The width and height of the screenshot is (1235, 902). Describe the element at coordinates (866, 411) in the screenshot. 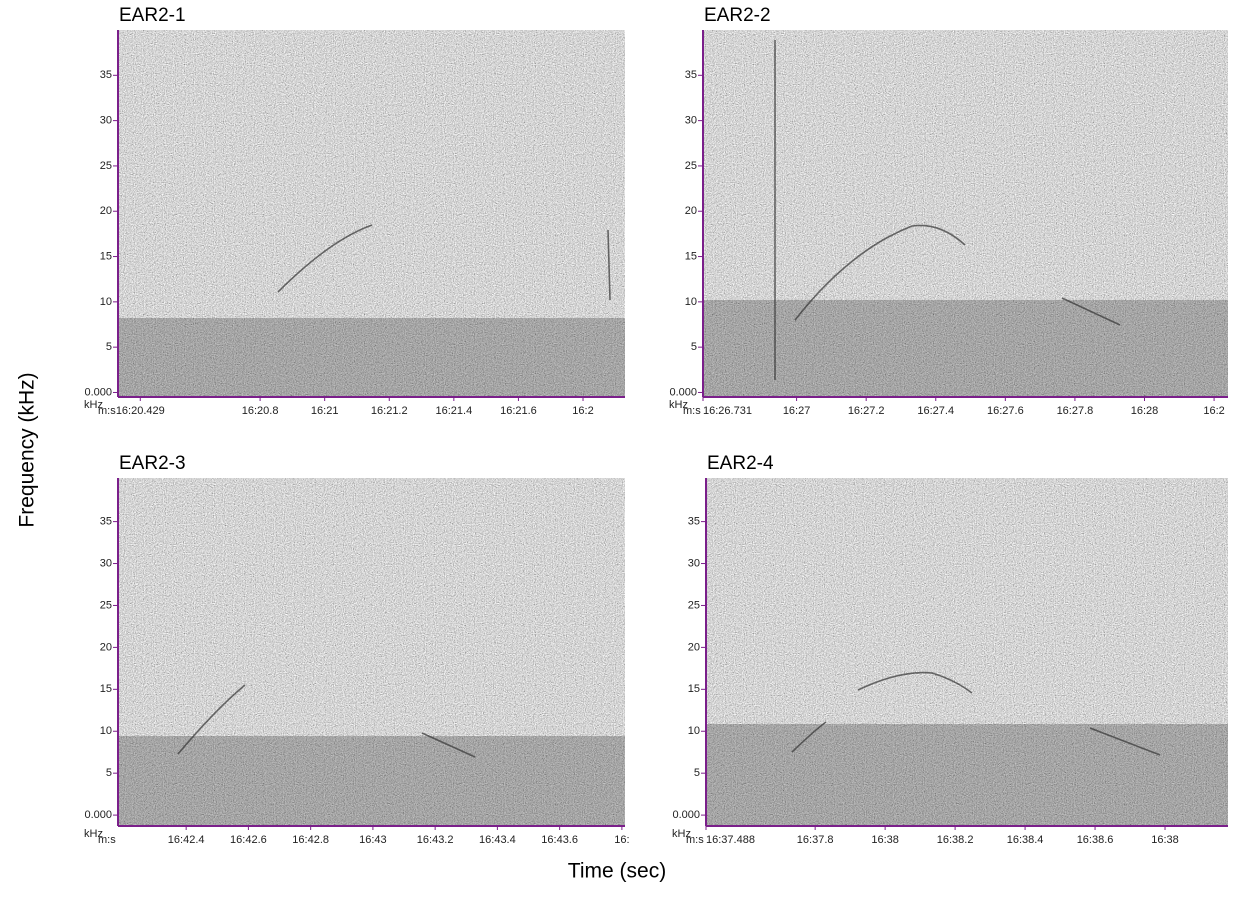

I see `x-tick-label: 16:27.2` at that location.